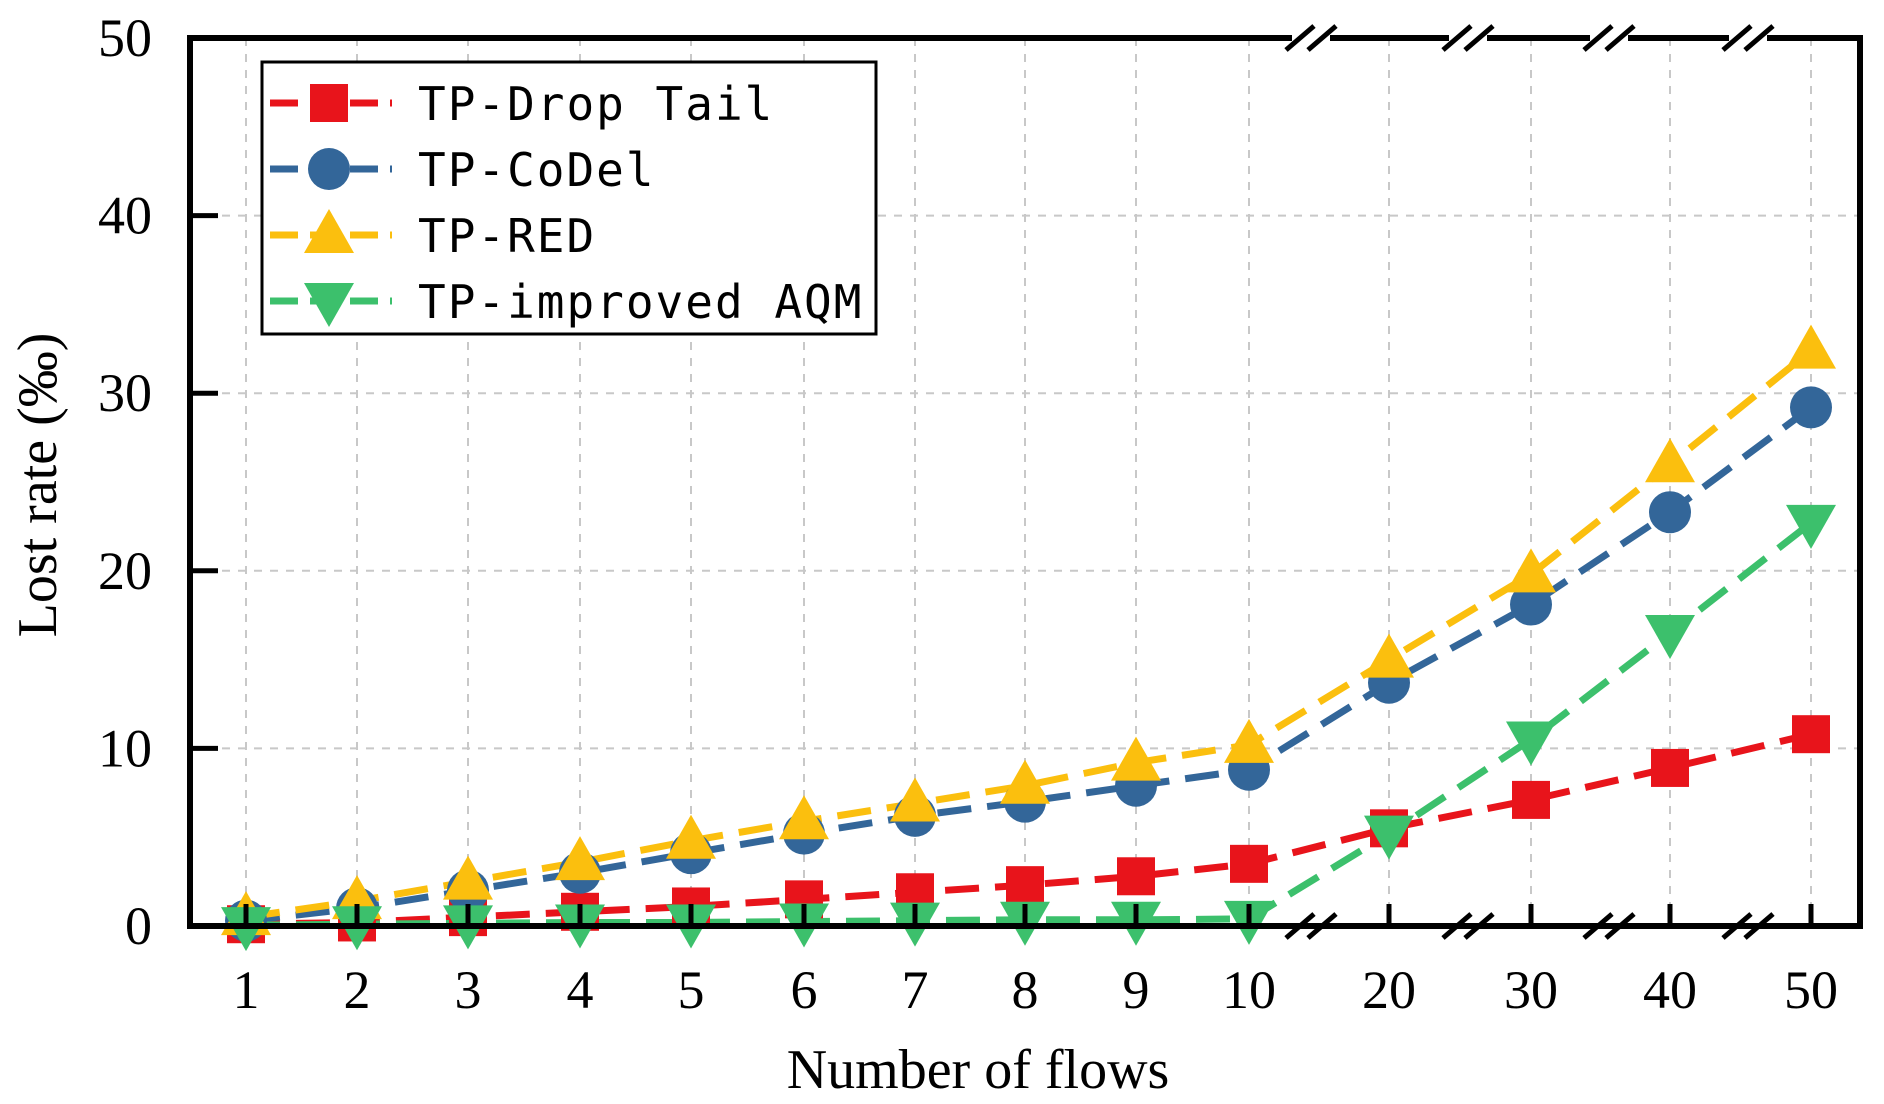  I want to click on x-axis-title: Number of flows, so click(978, 1070).